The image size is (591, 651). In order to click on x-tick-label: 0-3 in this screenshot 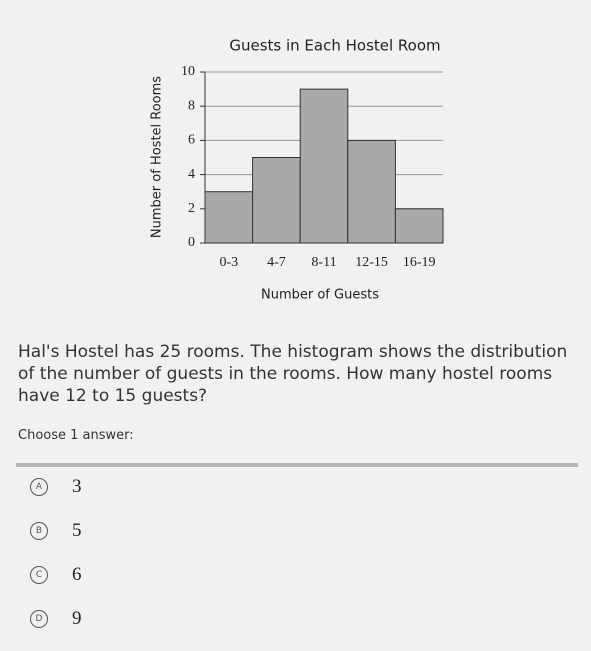, I will do `click(228, 262)`.